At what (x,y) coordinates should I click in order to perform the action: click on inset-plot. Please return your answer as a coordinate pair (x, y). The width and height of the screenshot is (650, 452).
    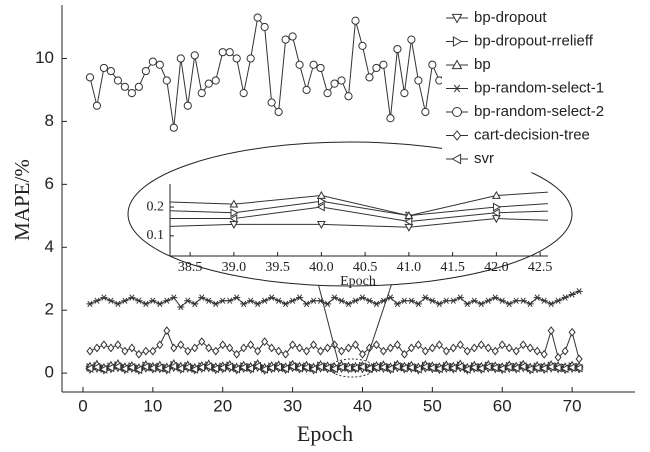
    Looking at the image, I should click on (359, 211).